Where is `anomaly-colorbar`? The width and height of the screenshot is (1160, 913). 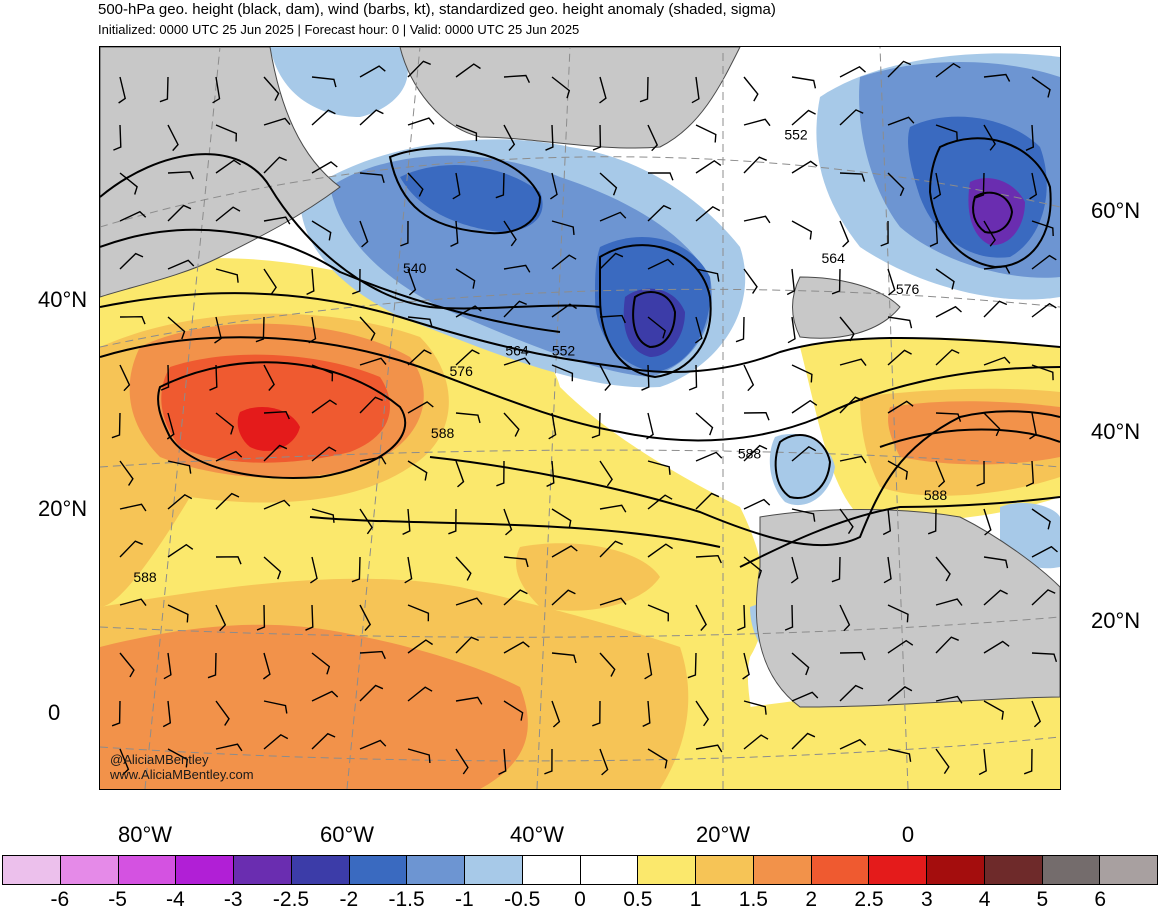
anomaly-colorbar is located at coordinates (580, 870).